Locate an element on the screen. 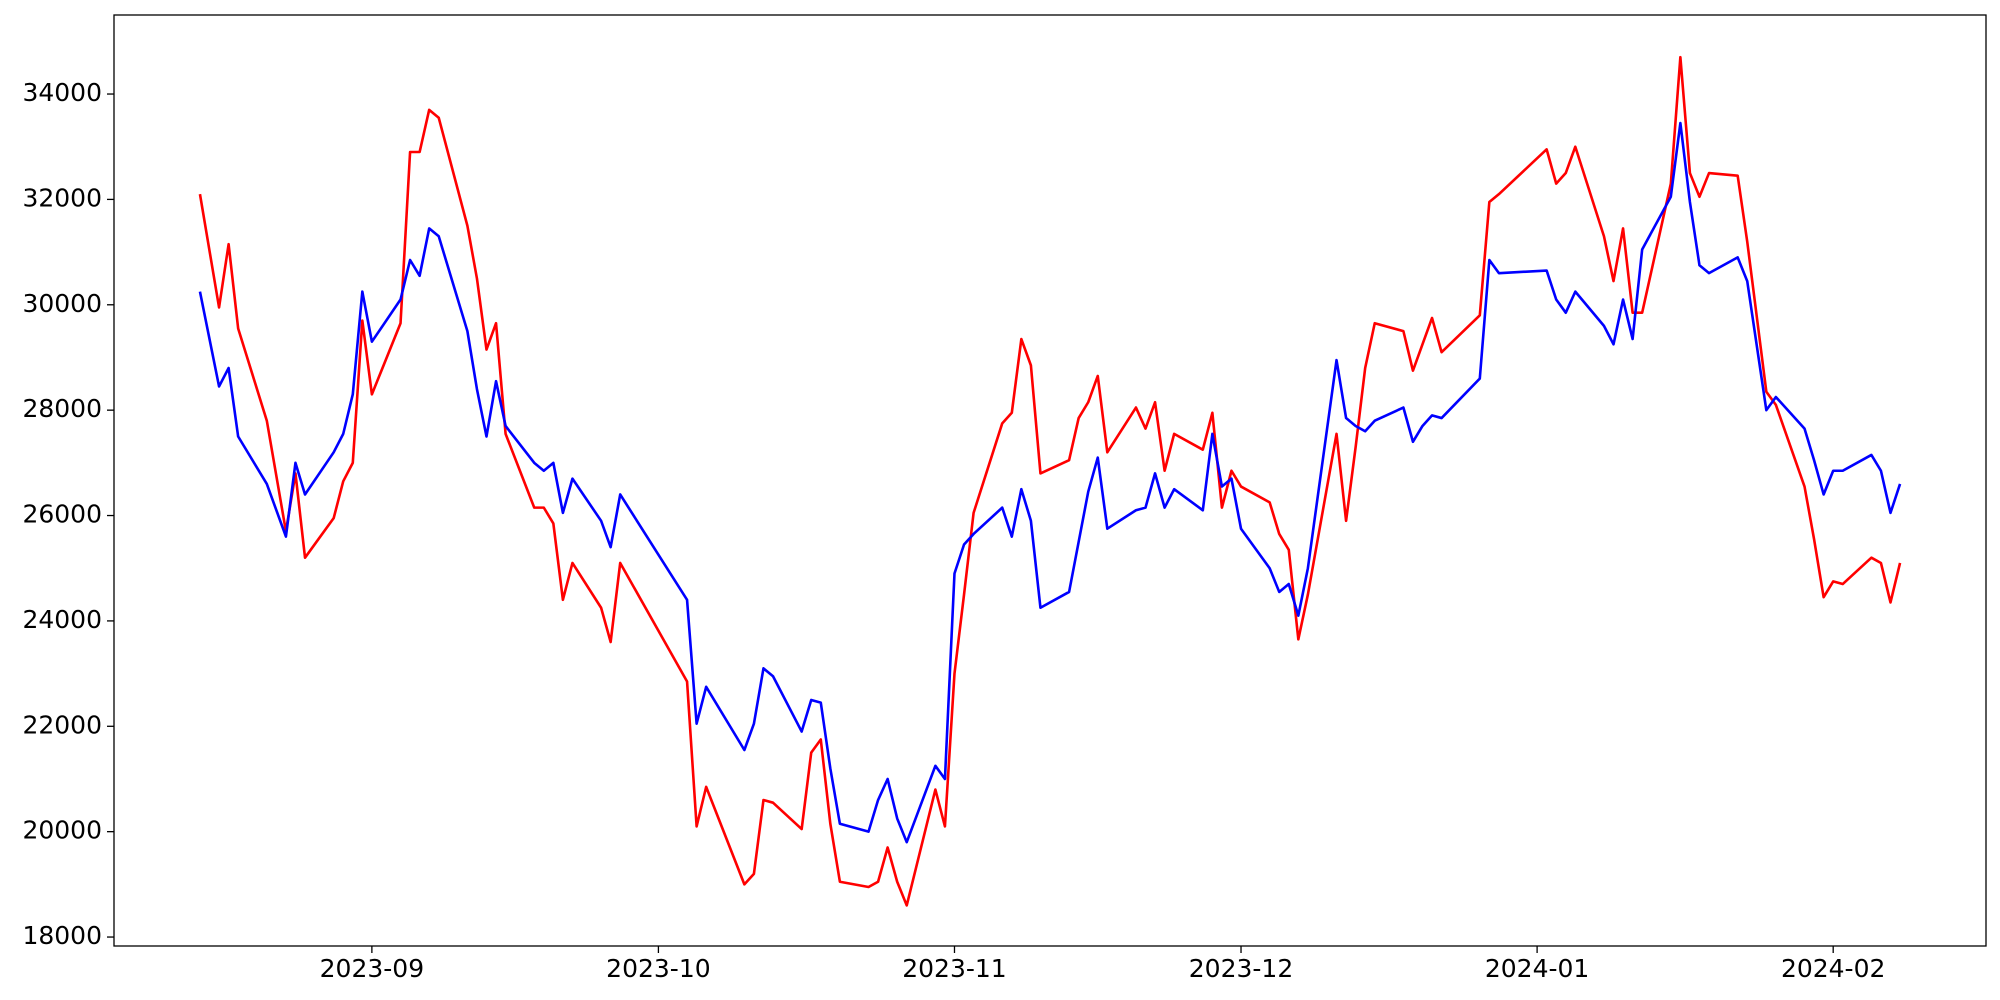  y-tick-label: 20000 is located at coordinates (62, 830).